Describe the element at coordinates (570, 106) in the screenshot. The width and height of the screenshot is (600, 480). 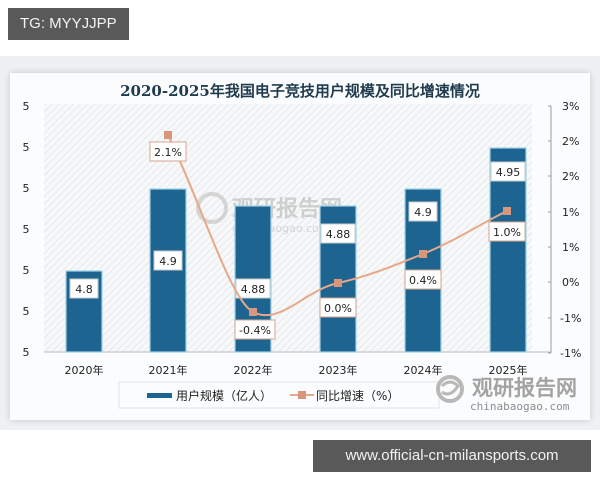
I see `right-tick: 3%` at that location.